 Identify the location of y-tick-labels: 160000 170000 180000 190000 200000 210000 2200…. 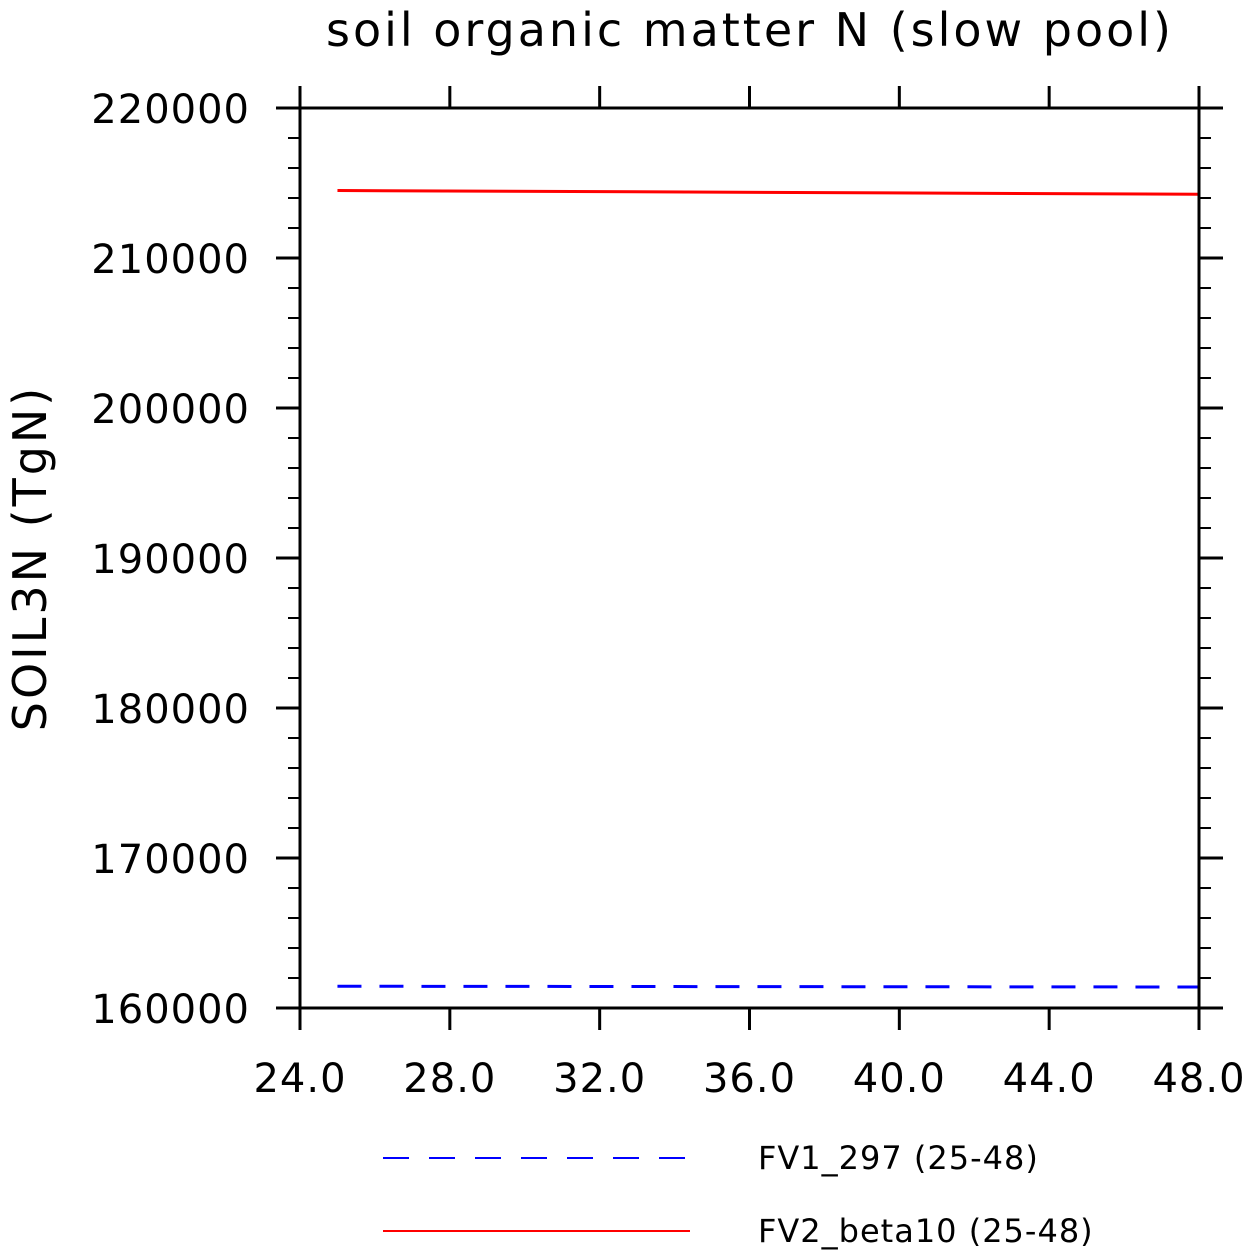
(170, 560).